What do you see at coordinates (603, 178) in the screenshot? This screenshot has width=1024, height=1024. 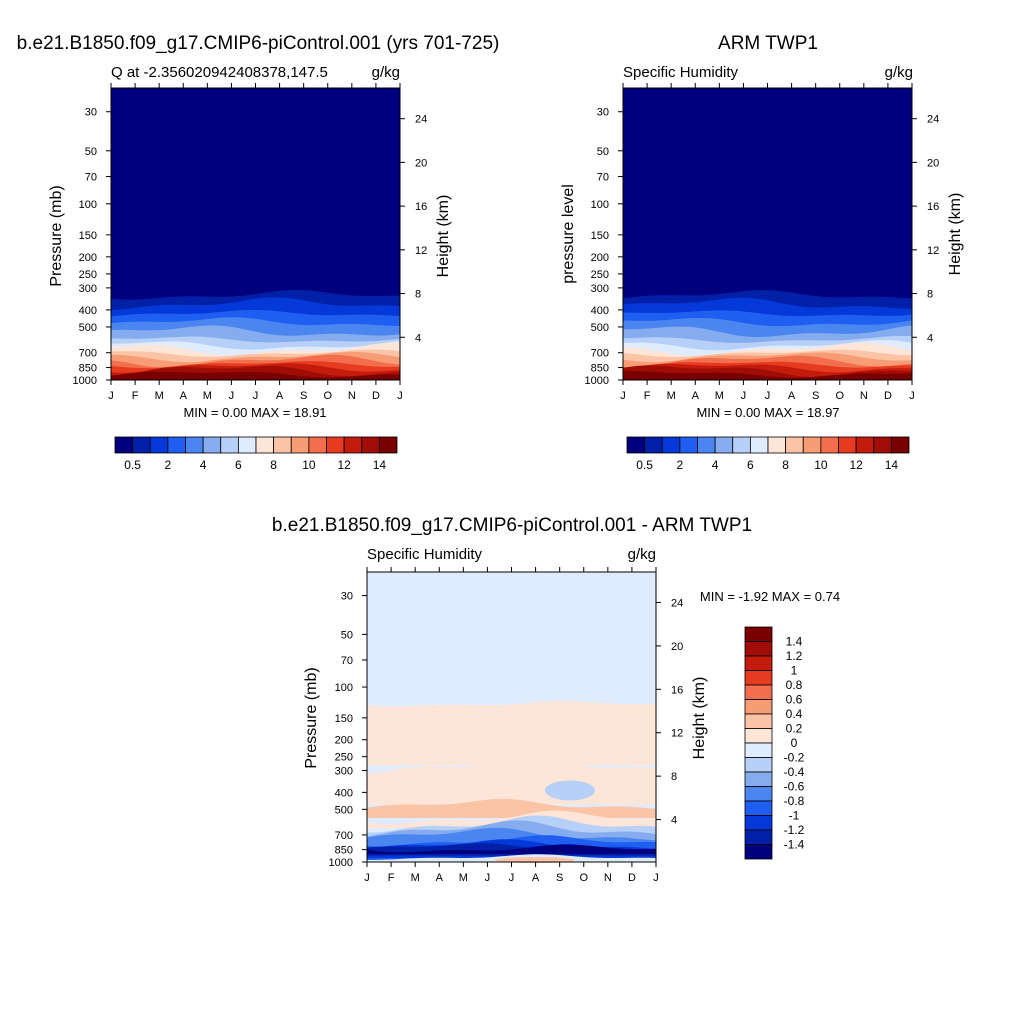 I see `y-tick-label: 70` at bounding box center [603, 178].